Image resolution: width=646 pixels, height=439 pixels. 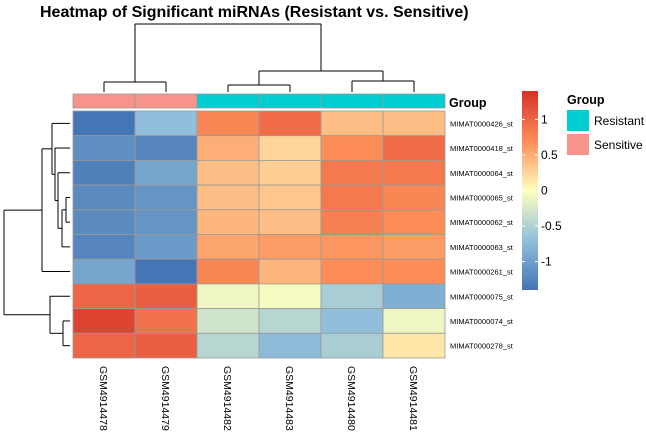 I want to click on row-label: MIMAT0000075_st, so click(x=482, y=296).